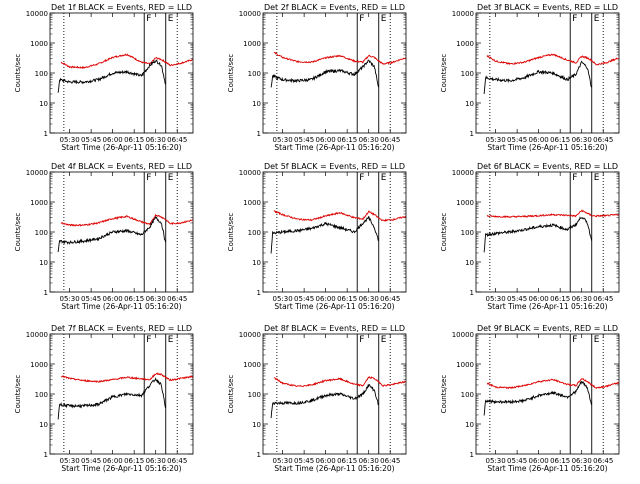 The width and height of the screenshot is (640, 484). I want to click on panel-title: Det 3f BLACK = Events, RED = LLD, so click(547, 7).